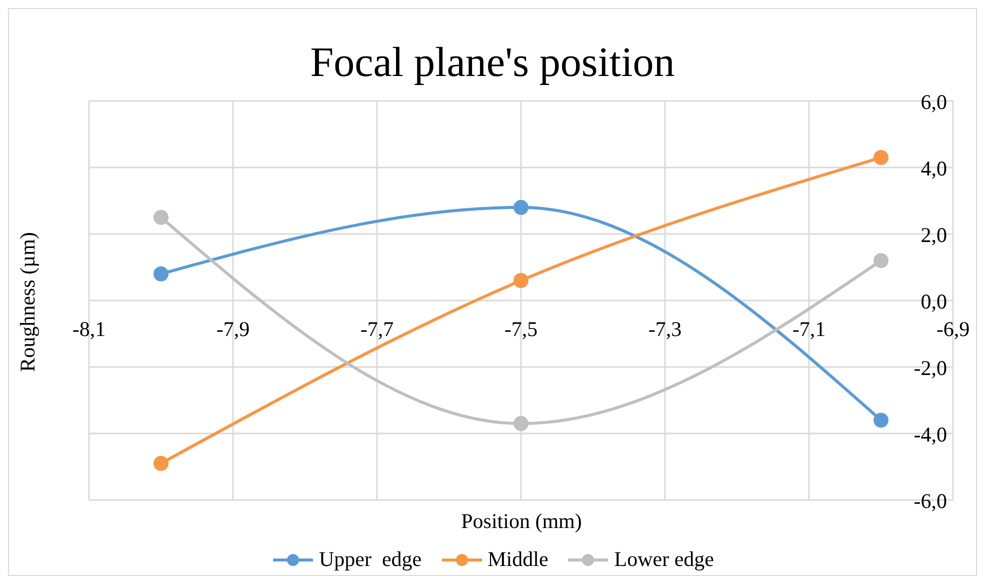 This screenshot has width=985, height=584. What do you see at coordinates (233, 329) in the screenshot?
I see `x-tick-label: -7,9` at bounding box center [233, 329].